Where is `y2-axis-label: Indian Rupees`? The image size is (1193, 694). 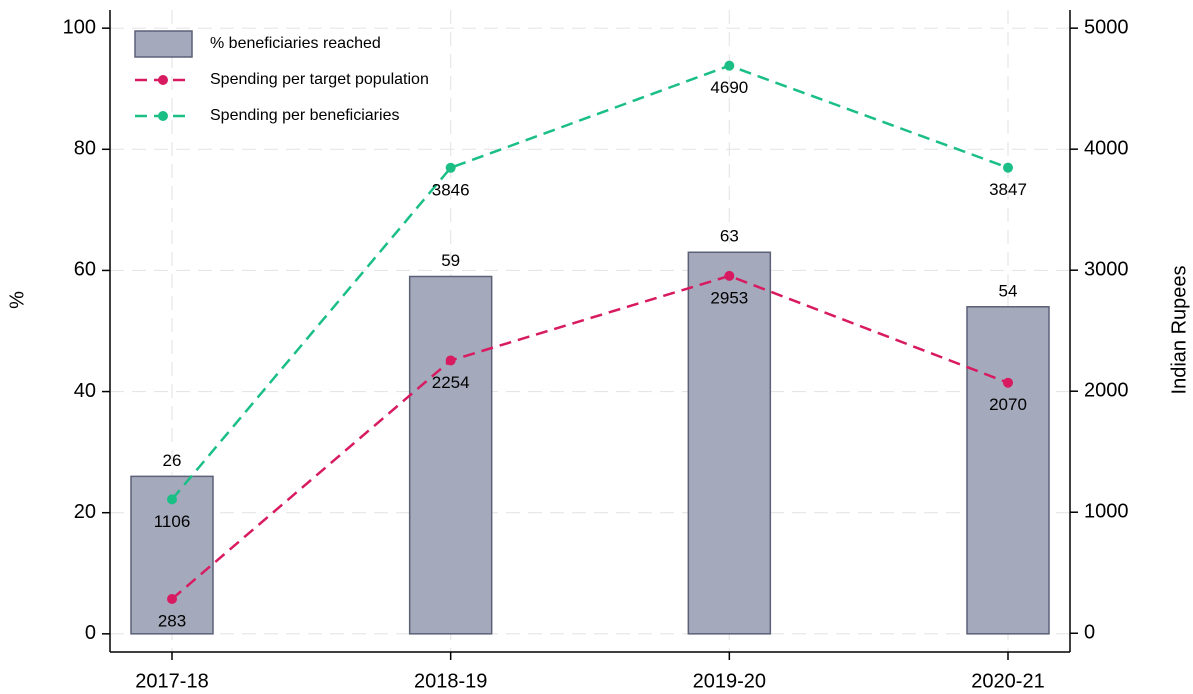 y2-axis-label: Indian Rupees is located at coordinates (1179, 330).